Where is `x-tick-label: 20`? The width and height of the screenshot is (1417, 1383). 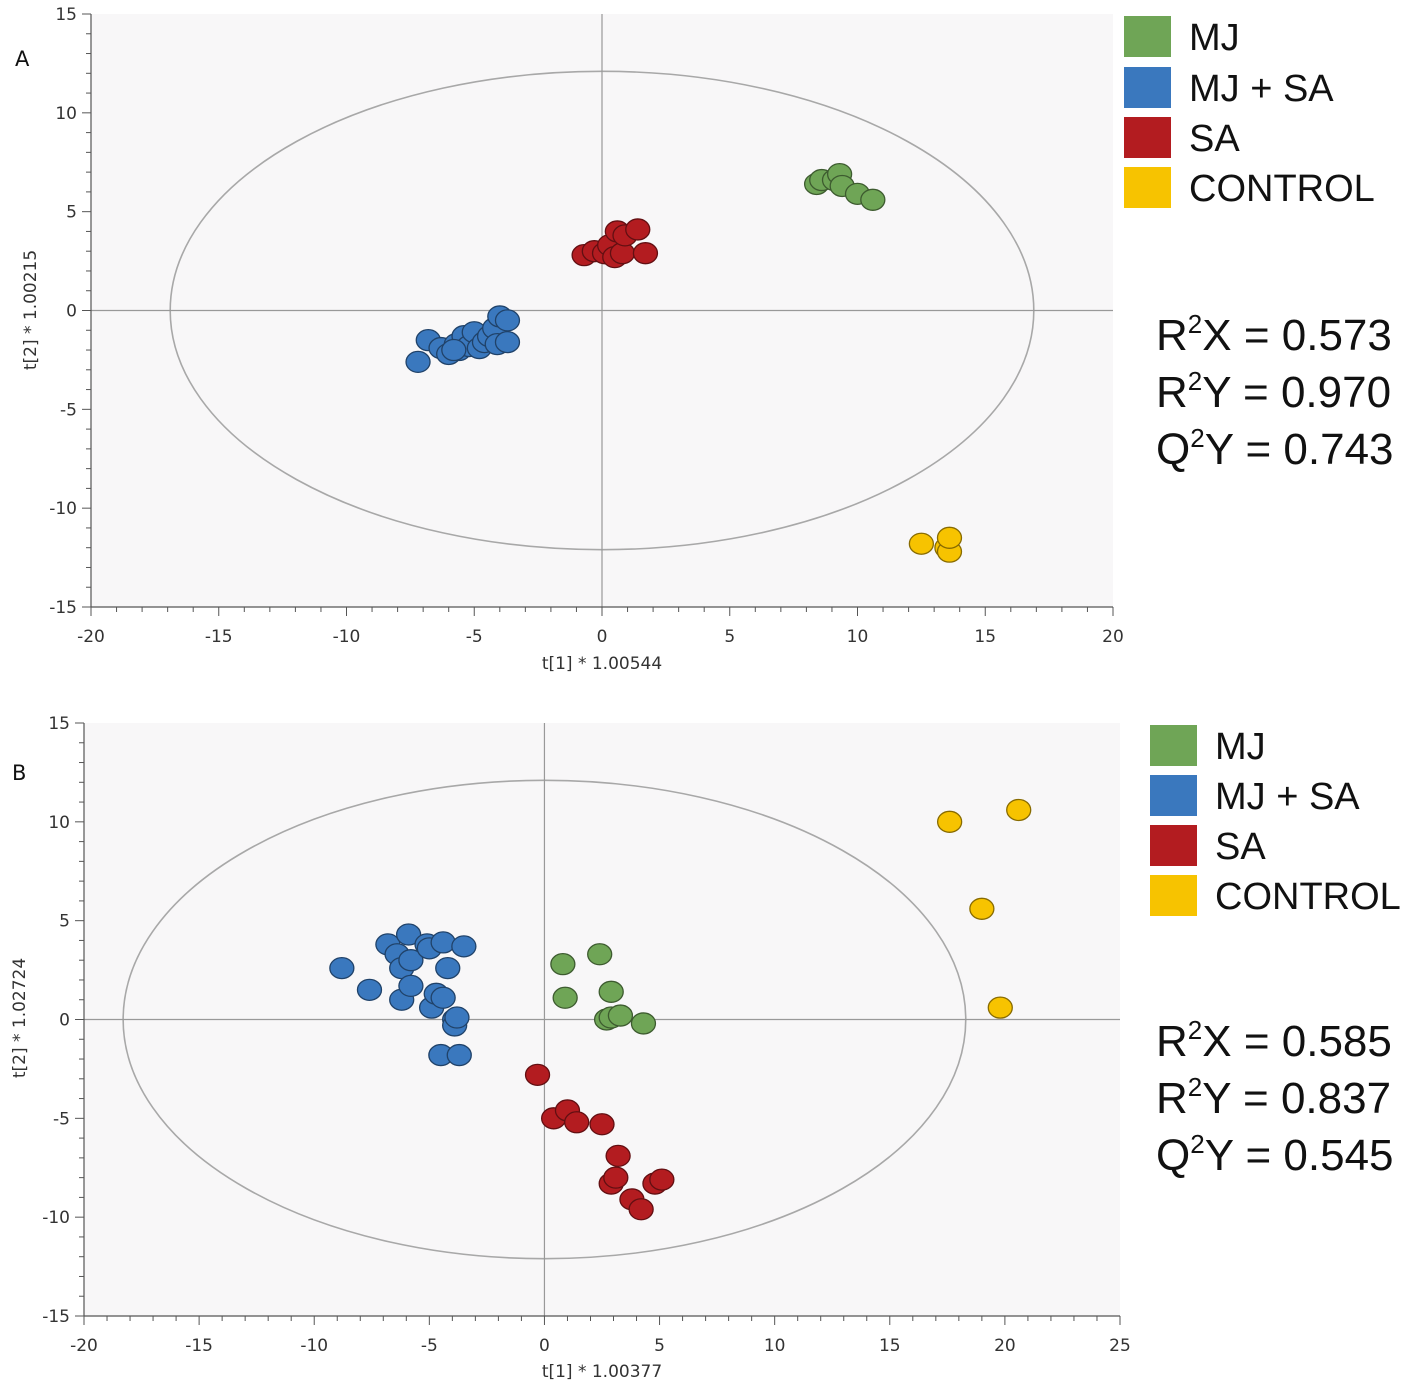 x-tick-label: 20 is located at coordinates (1005, 1346).